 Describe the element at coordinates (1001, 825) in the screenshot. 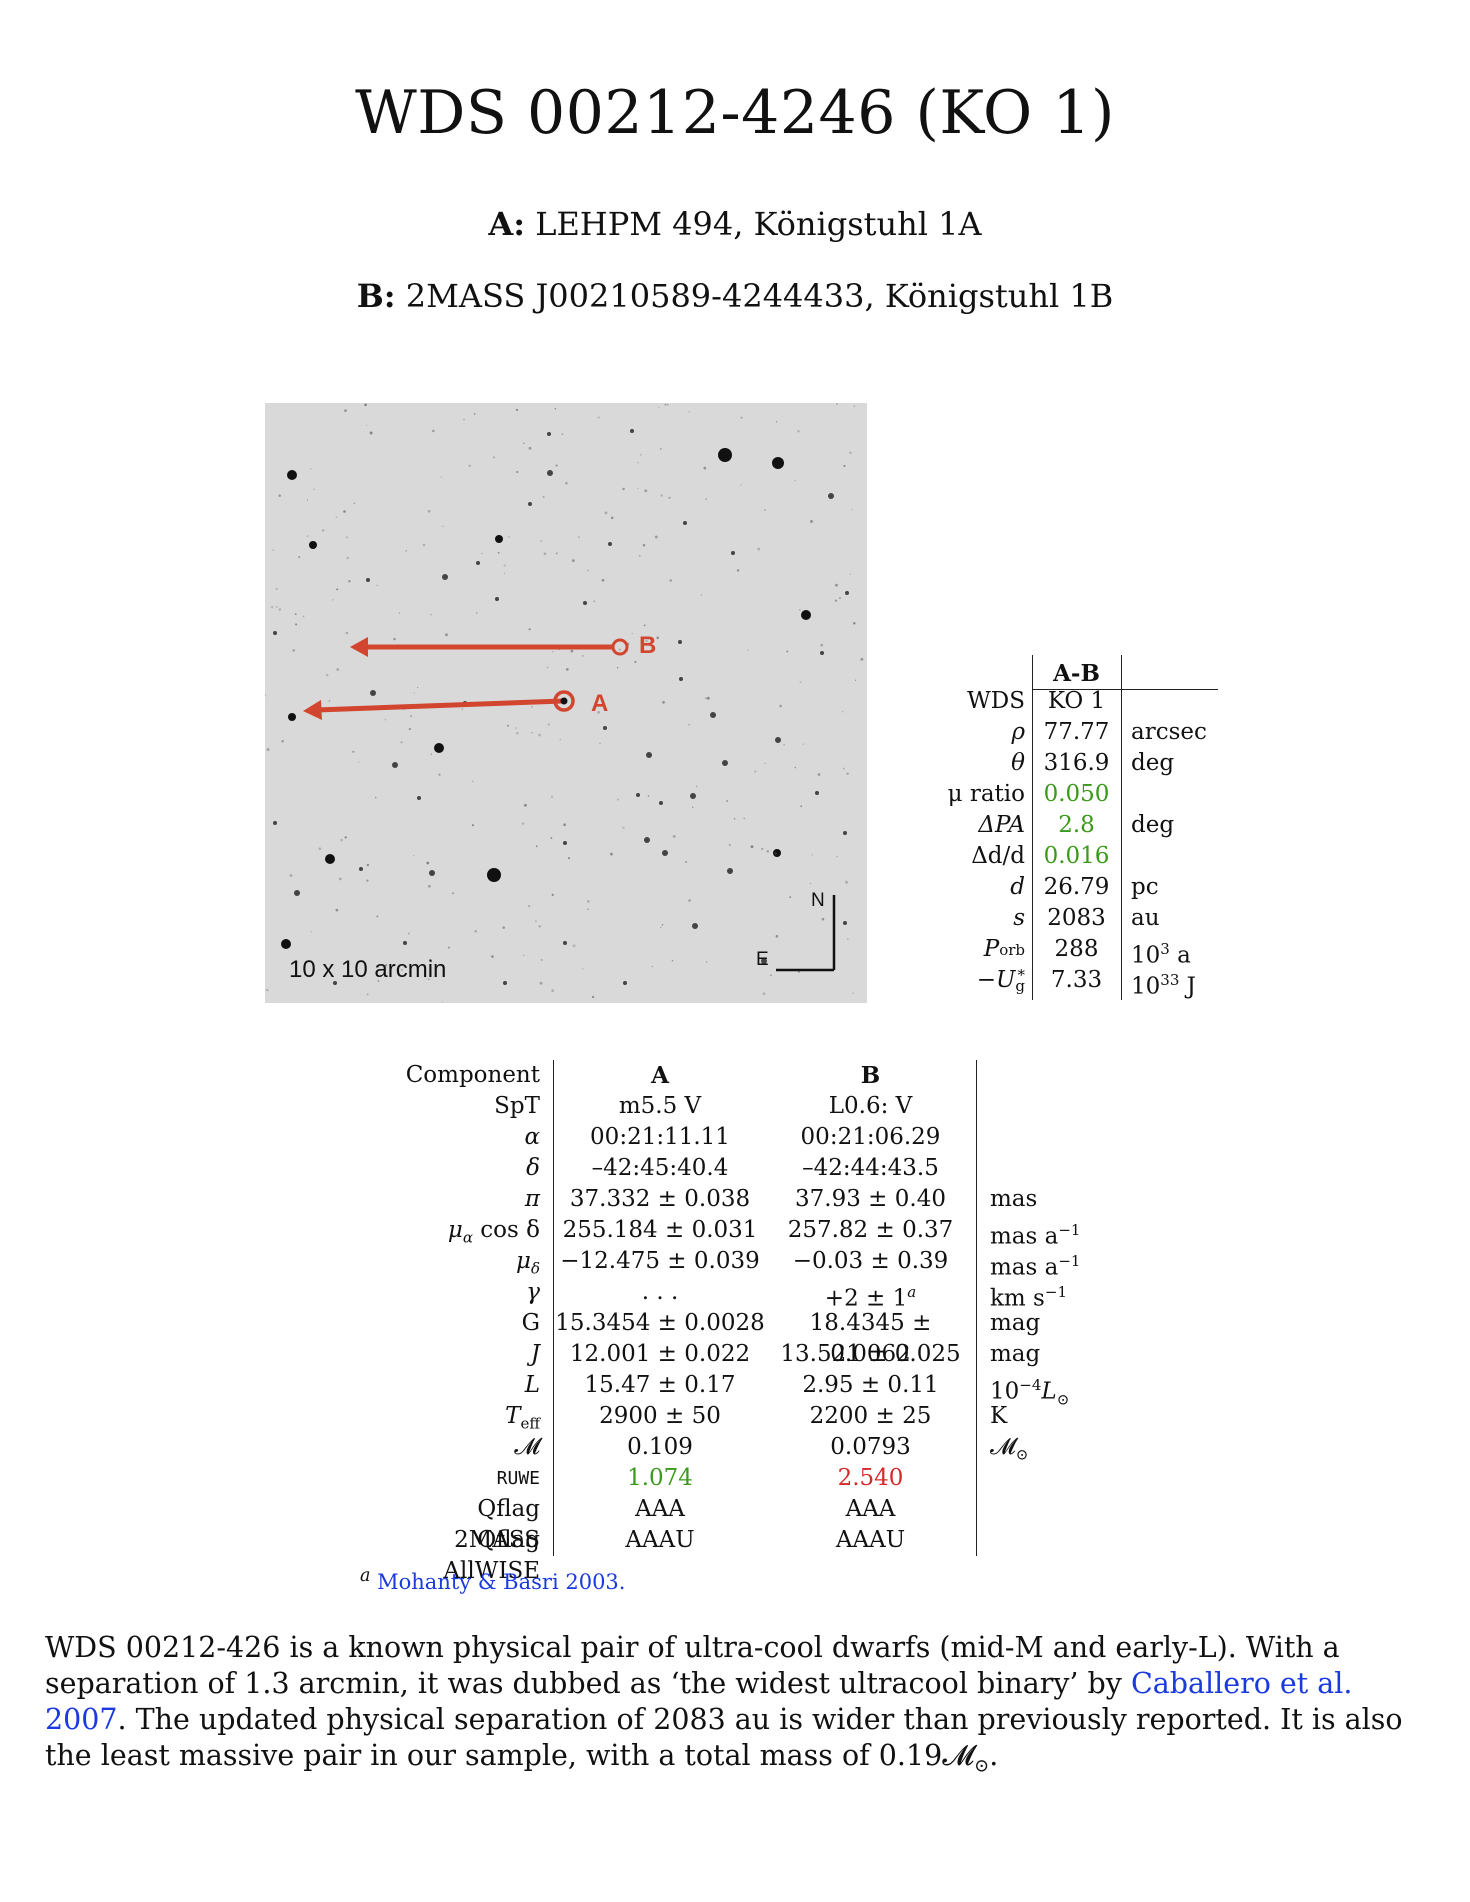

I see `pair-row-label-text: ΔPA` at that location.